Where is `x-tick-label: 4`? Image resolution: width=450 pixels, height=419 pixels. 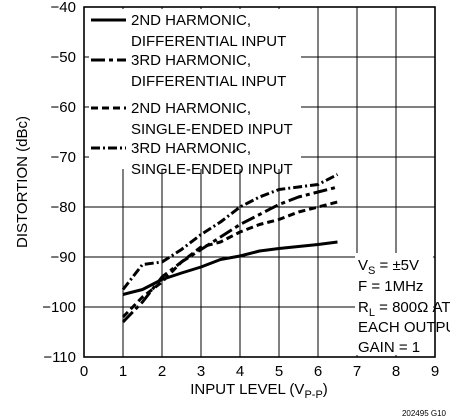 x-tick-label: 4 is located at coordinates (240, 371).